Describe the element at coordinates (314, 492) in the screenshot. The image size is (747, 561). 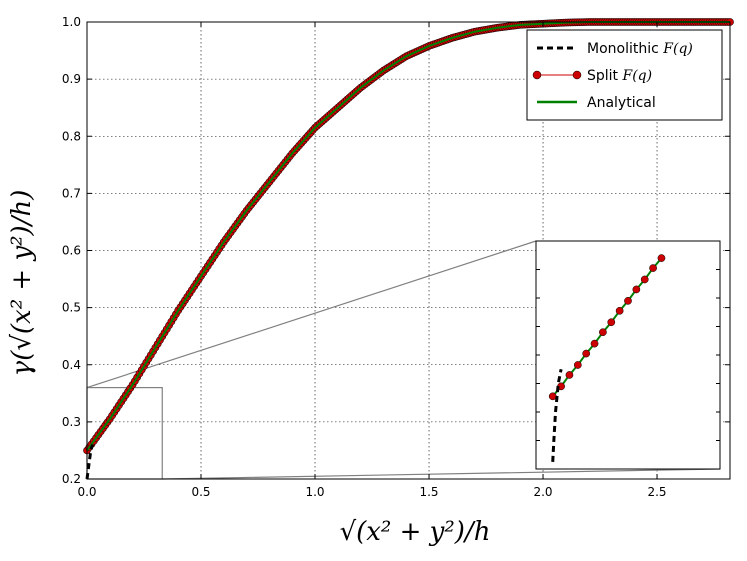
I see `x-tick-label: 1.0` at that location.